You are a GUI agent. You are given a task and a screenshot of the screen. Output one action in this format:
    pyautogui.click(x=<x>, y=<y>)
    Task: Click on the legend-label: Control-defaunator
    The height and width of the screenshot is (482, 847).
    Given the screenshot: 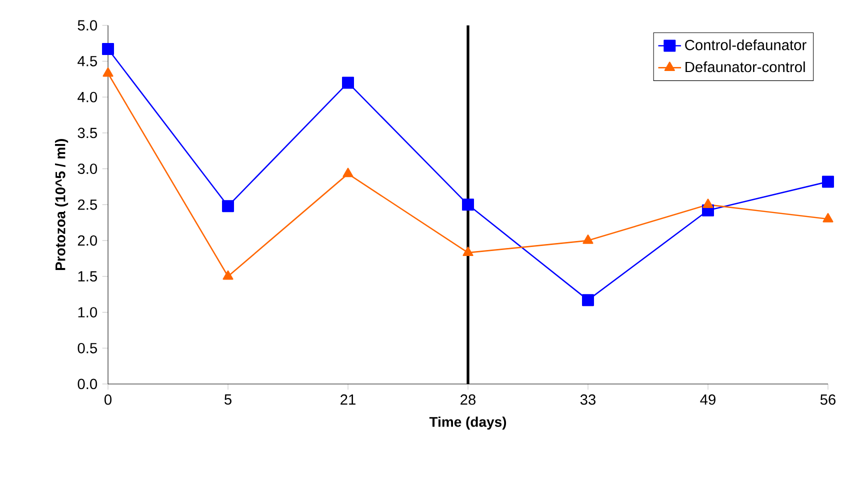 What is the action you would take?
    pyautogui.click(x=745, y=44)
    